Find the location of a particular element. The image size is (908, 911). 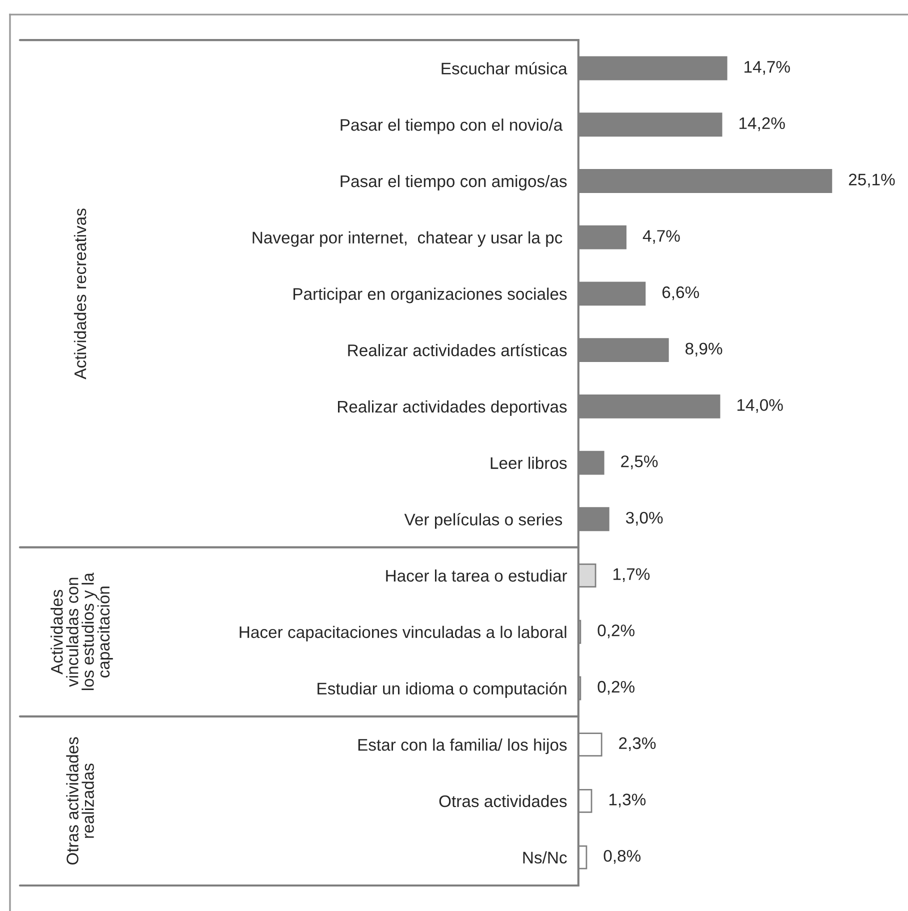

data-label: 4,7% is located at coordinates (661, 237).